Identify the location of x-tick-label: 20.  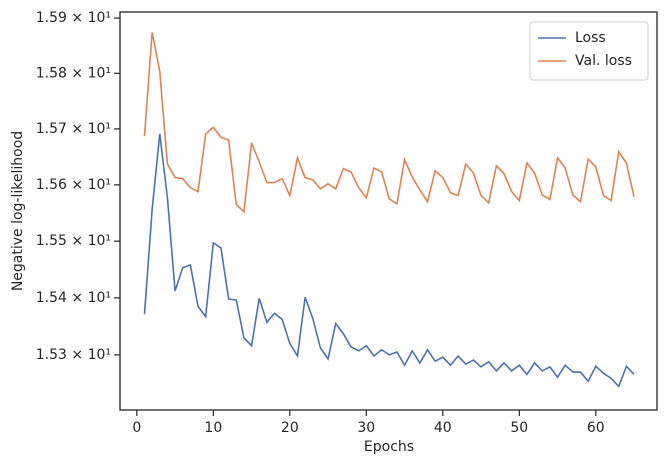
(290, 428).